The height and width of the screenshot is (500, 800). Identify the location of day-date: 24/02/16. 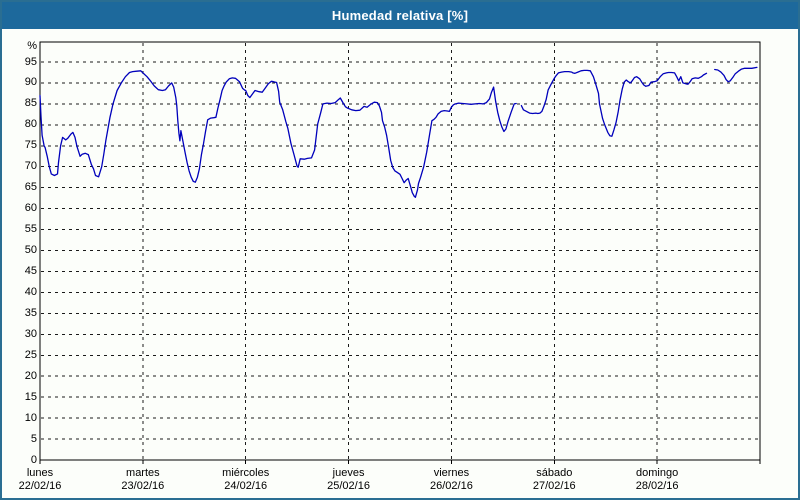
(246, 486).